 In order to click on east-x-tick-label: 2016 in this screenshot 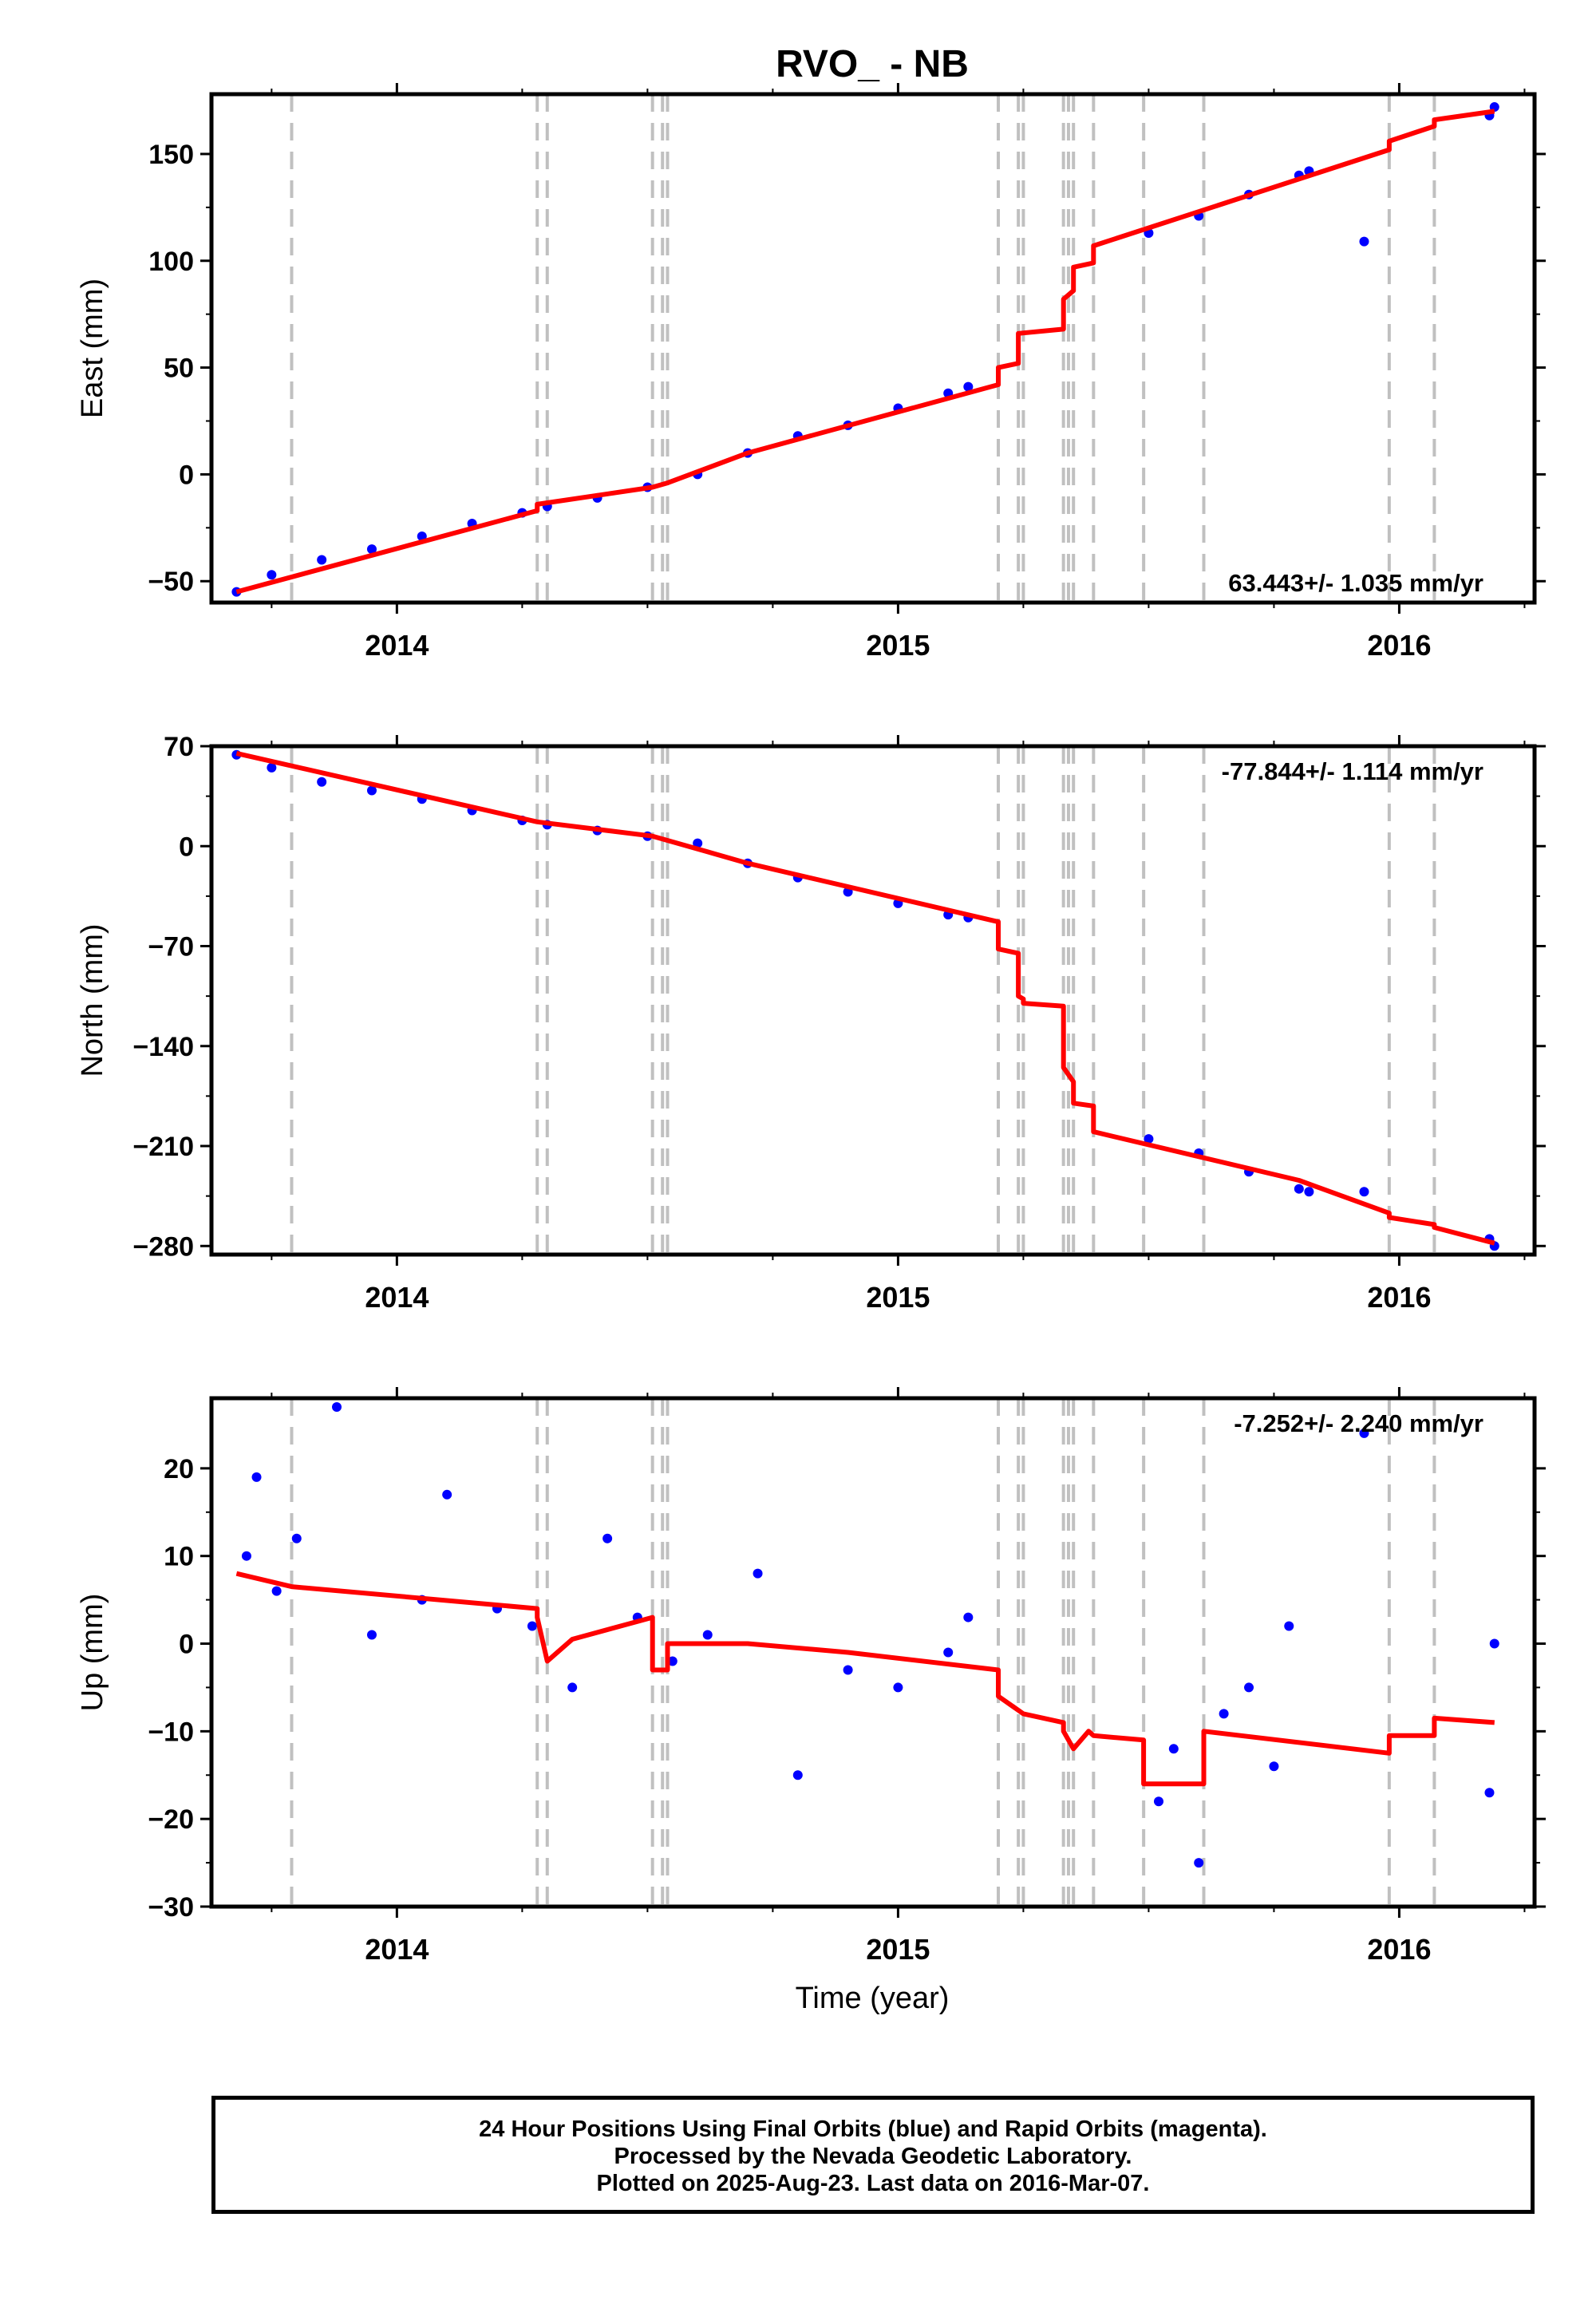, I will do `click(1399, 645)`.